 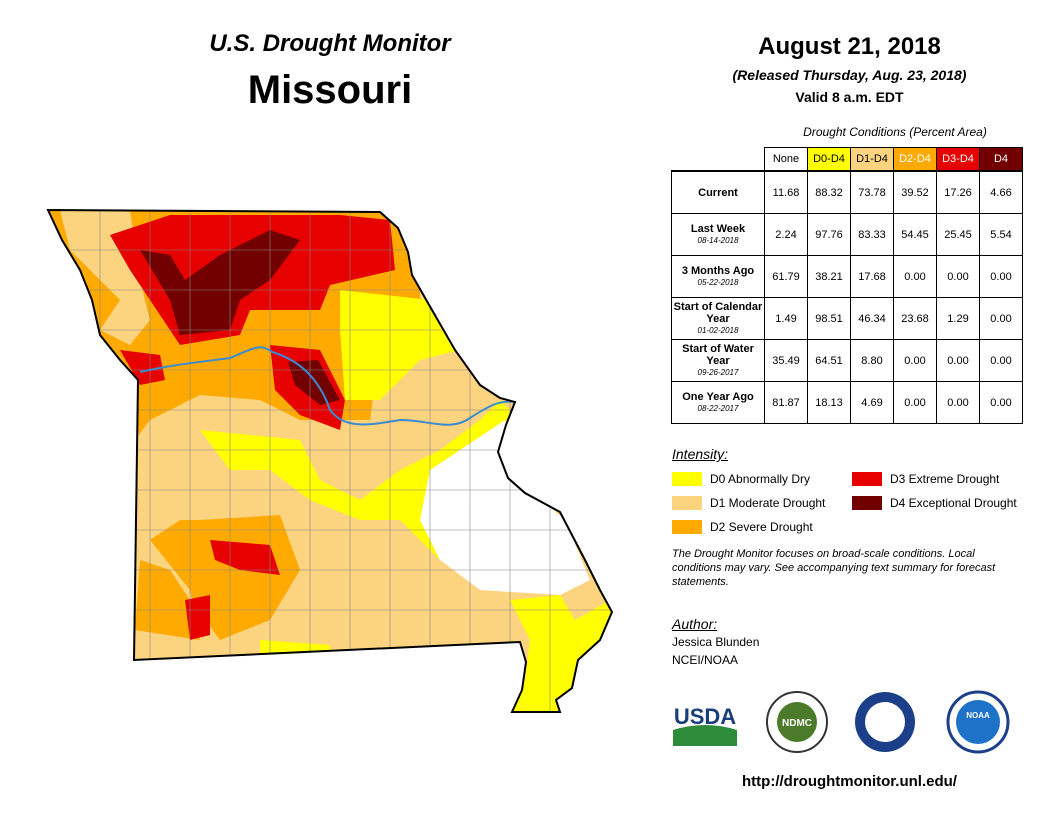 I want to click on table-caption: Drought Conditions (Percent Area), so click(x=895, y=132).